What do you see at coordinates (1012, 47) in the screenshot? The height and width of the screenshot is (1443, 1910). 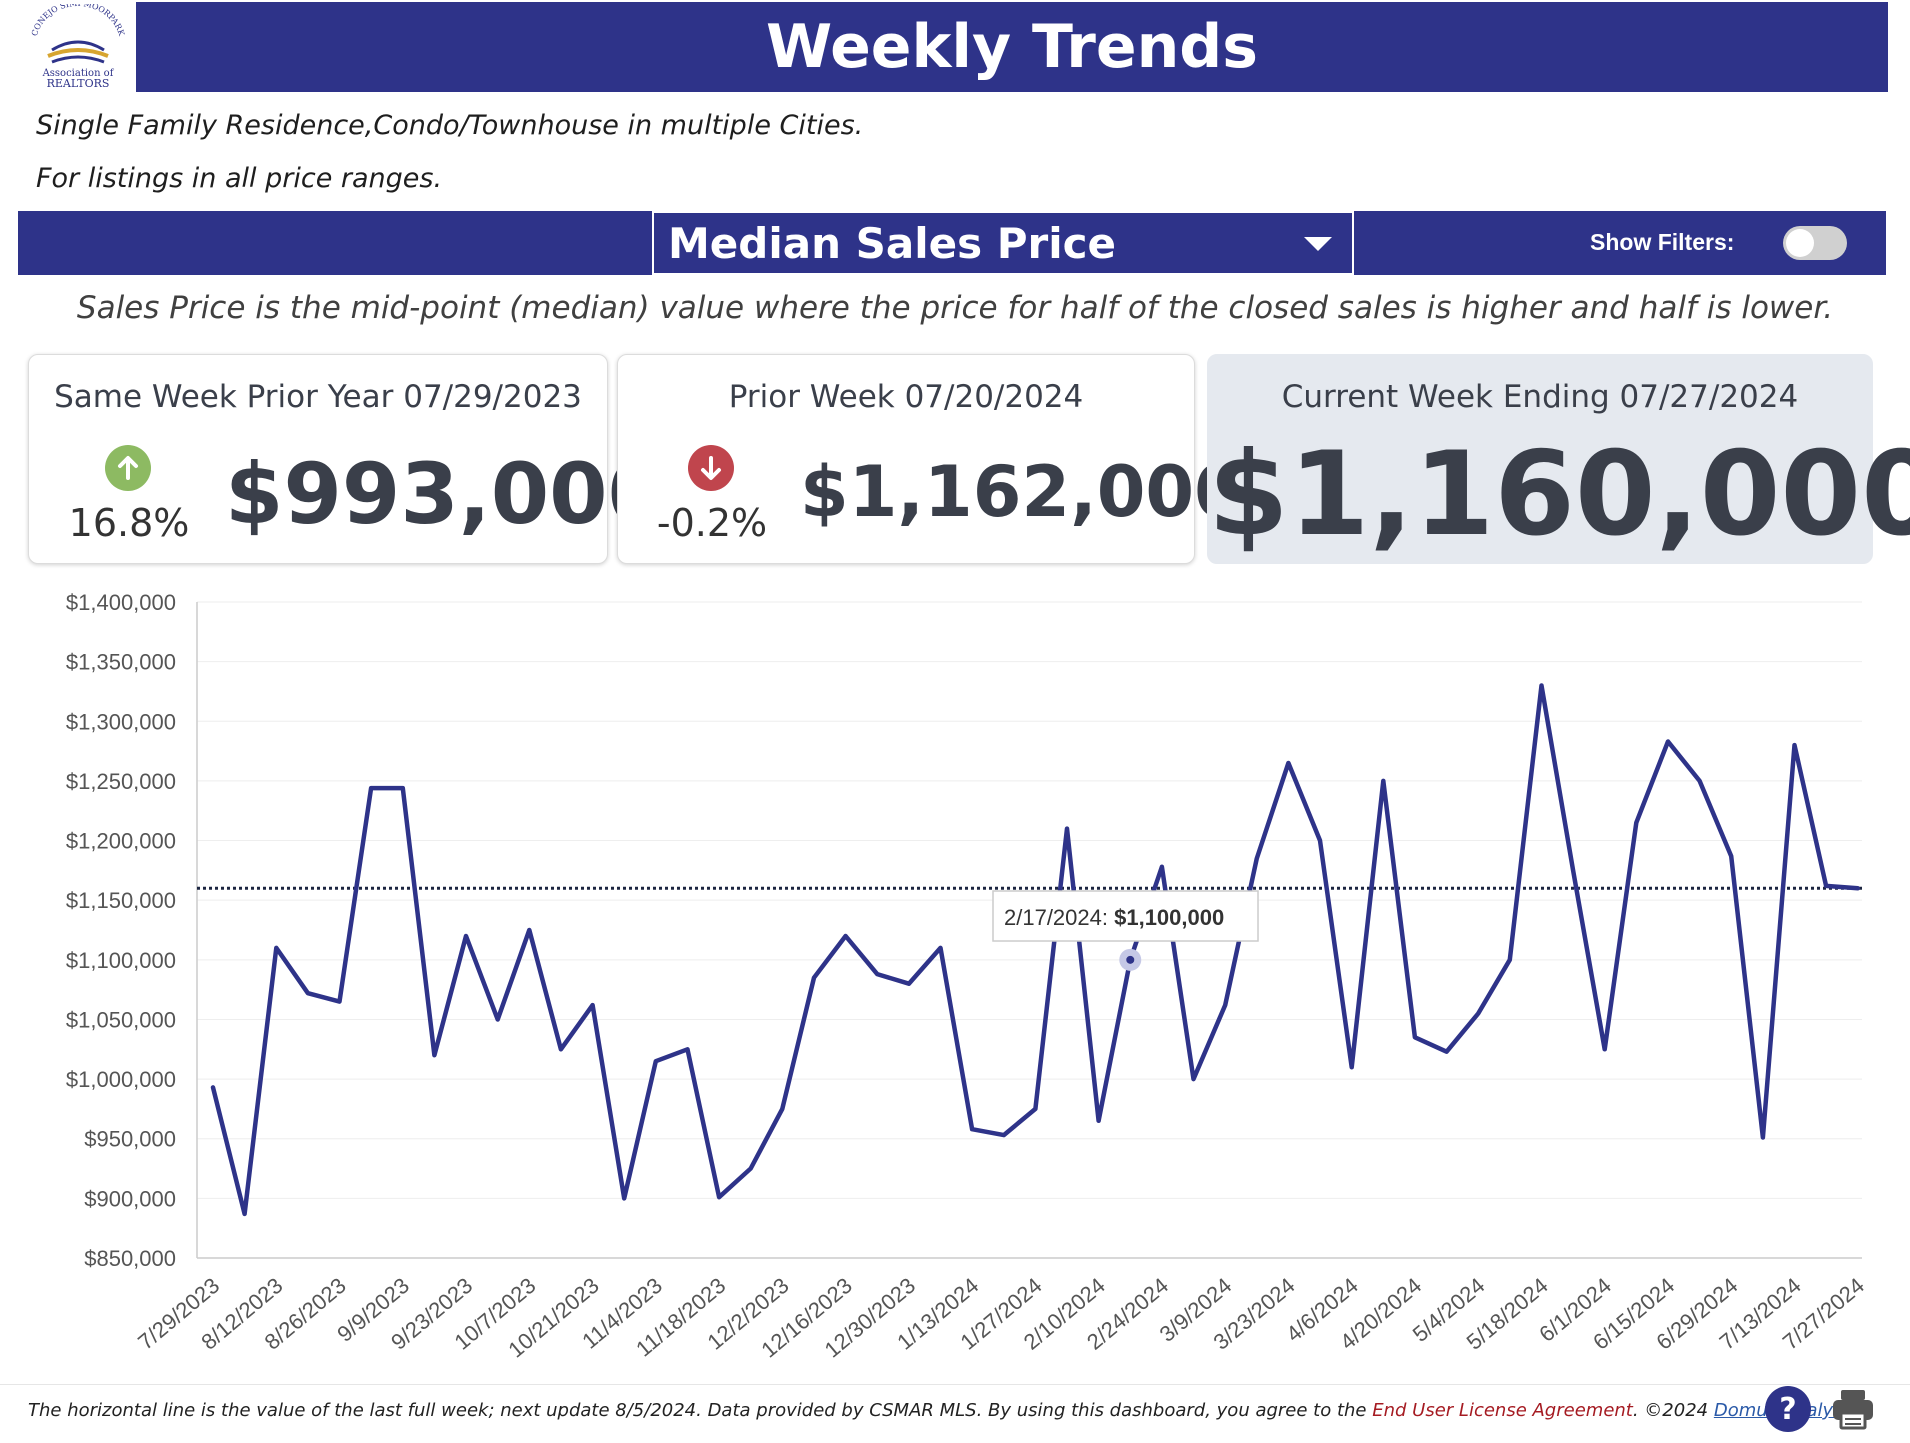 I see `page-title: Weekly Trends` at bounding box center [1012, 47].